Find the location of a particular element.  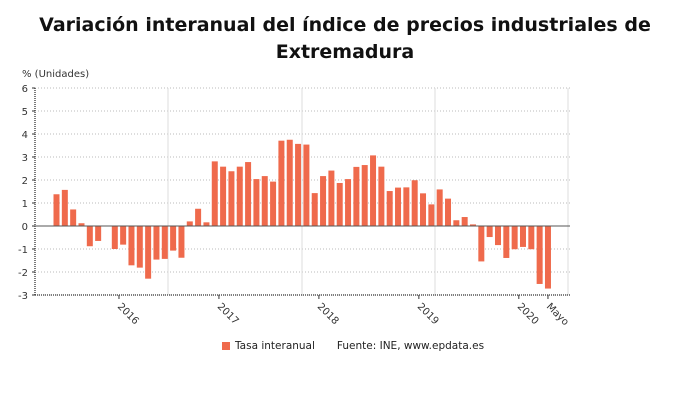

x-tick-label: 2016 is located at coordinates (128, 314).